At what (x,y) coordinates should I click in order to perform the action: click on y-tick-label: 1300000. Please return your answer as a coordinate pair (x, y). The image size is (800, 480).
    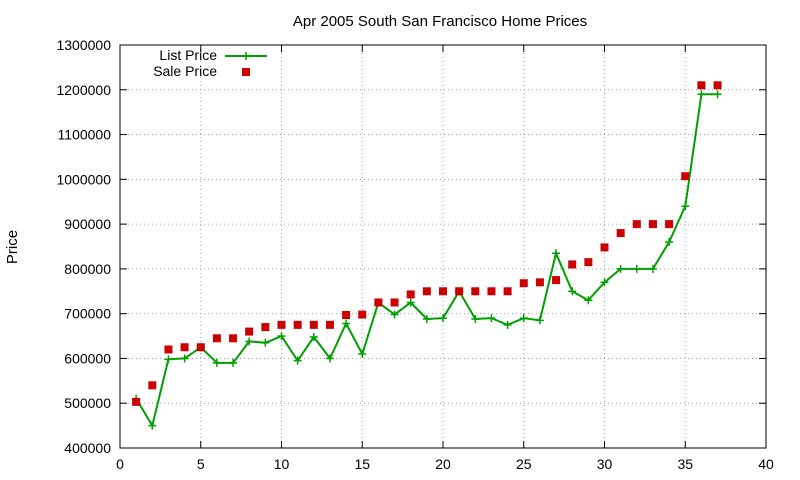
    Looking at the image, I should click on (83, 45).